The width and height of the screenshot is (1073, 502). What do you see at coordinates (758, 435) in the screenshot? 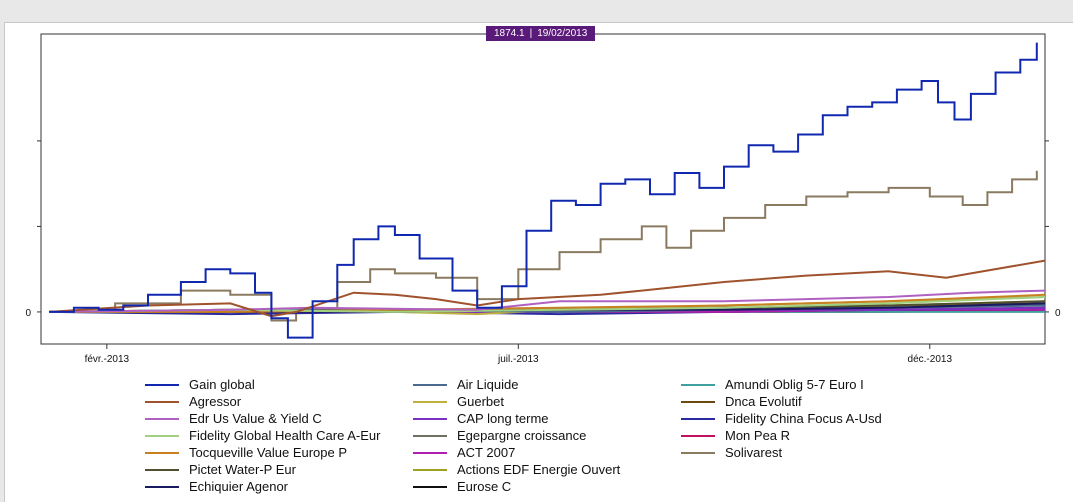
I see `legend-label: Mon Pea R` at bounding box center [758, 435].